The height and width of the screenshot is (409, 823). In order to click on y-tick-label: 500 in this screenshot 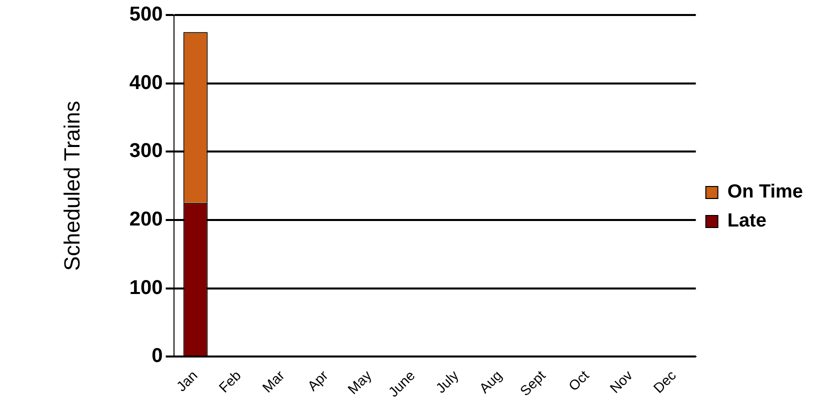, I will do `click(146, 15)`.